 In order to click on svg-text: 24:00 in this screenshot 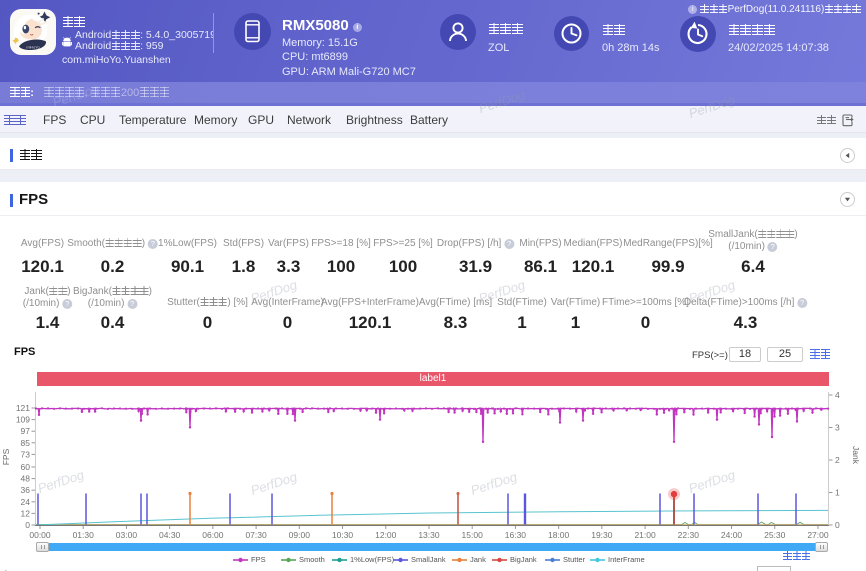, I will do `click(732, 535)`.